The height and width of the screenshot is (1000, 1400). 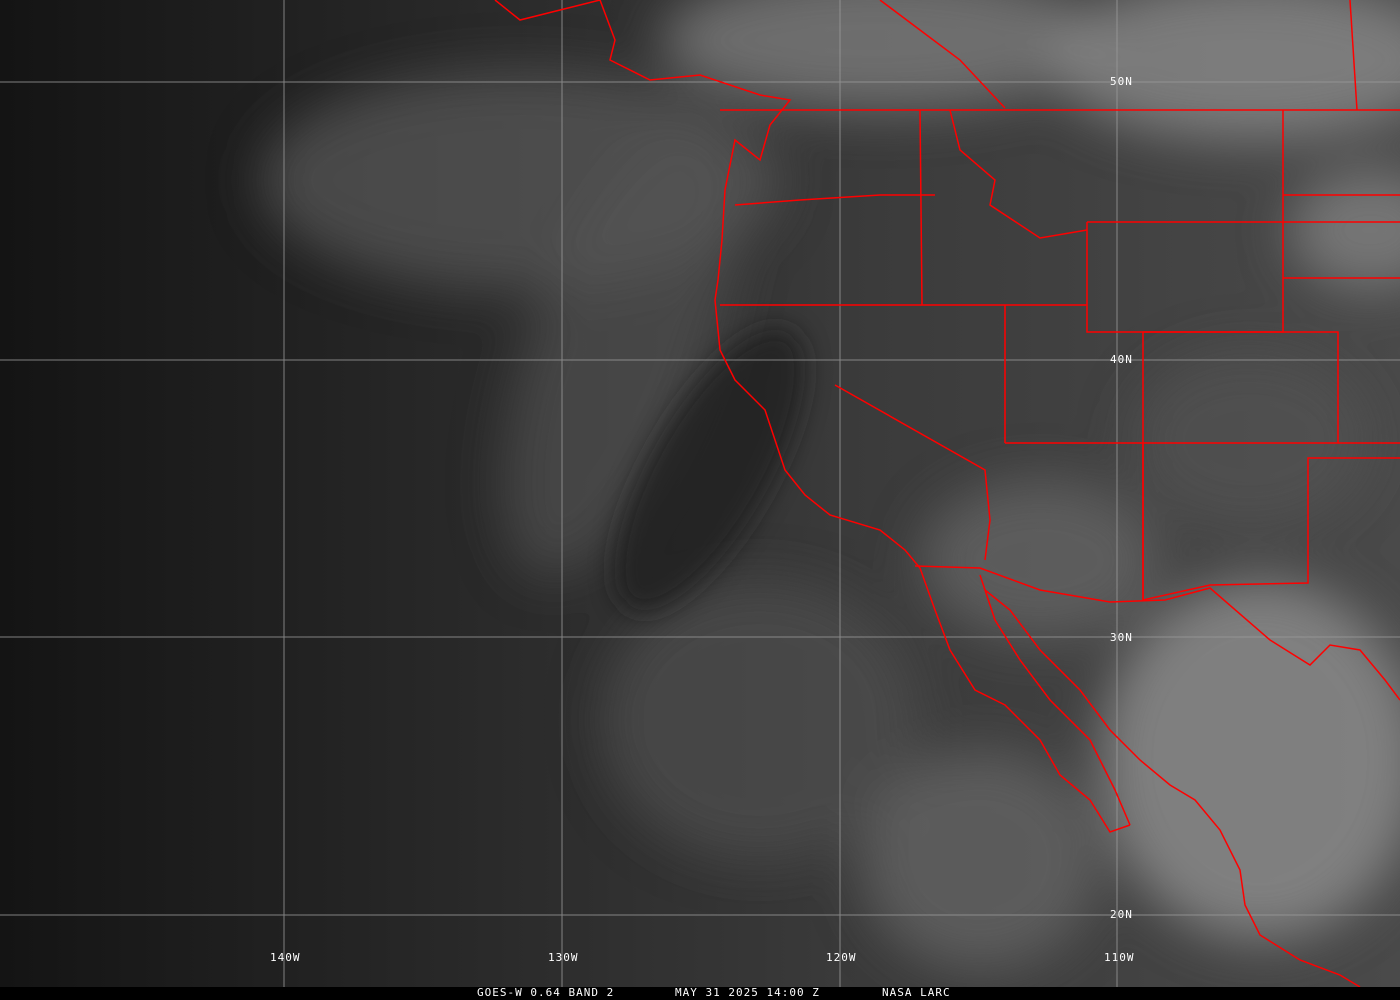 What do you see at coordinates (1055, 700) in the screenshot?
I see `coastline-baja-east` at bounding box center [1055, 700].